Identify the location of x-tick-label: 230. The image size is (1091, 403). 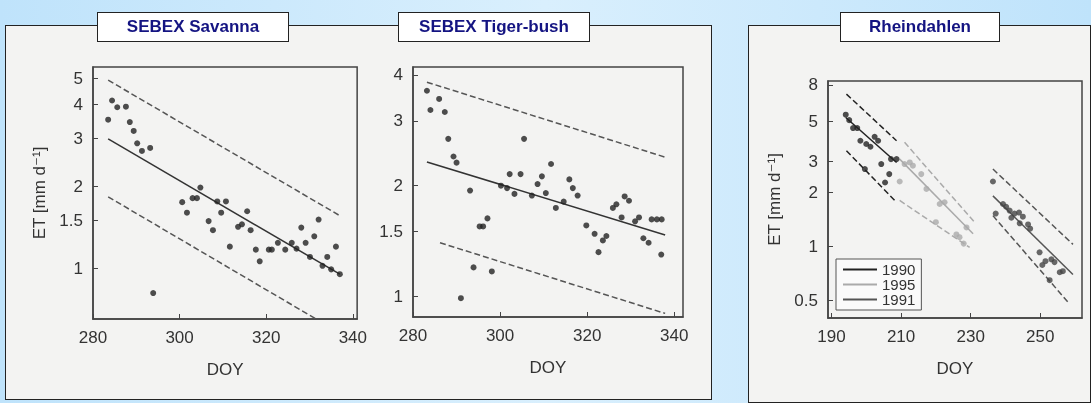
(970, 336).